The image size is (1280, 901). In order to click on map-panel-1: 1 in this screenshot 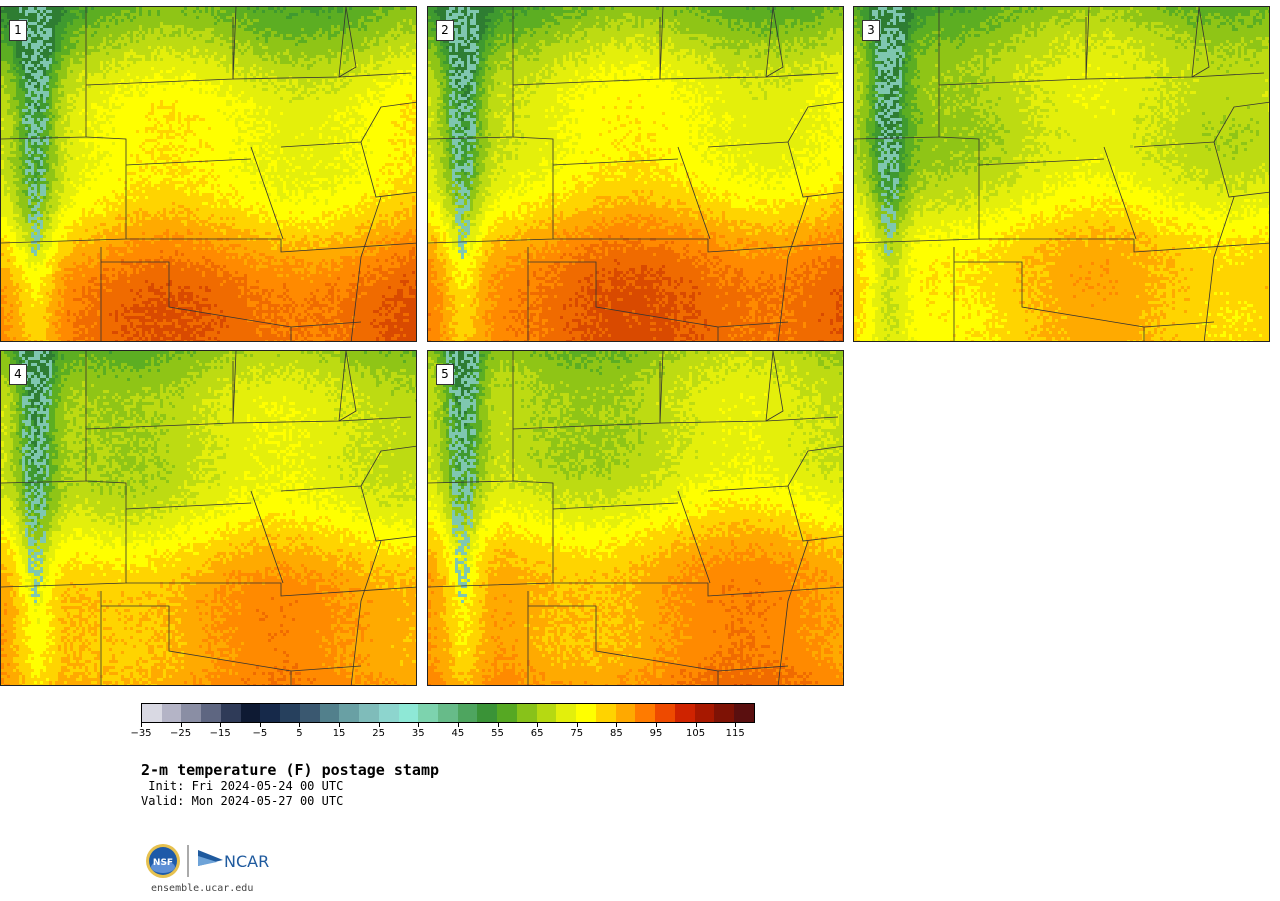, I will do `click(208, 174)`.